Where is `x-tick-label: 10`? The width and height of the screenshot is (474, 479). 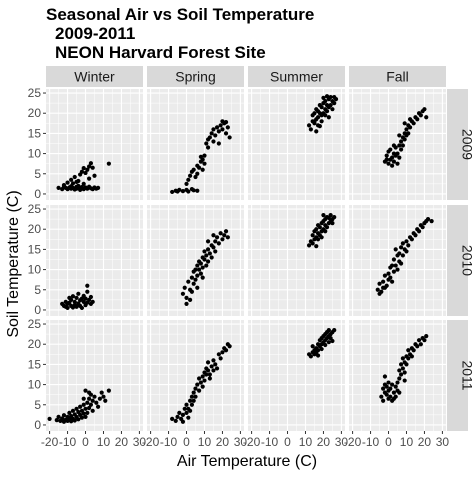 x-tick-label: 10 is located at coordinates (104, 442).